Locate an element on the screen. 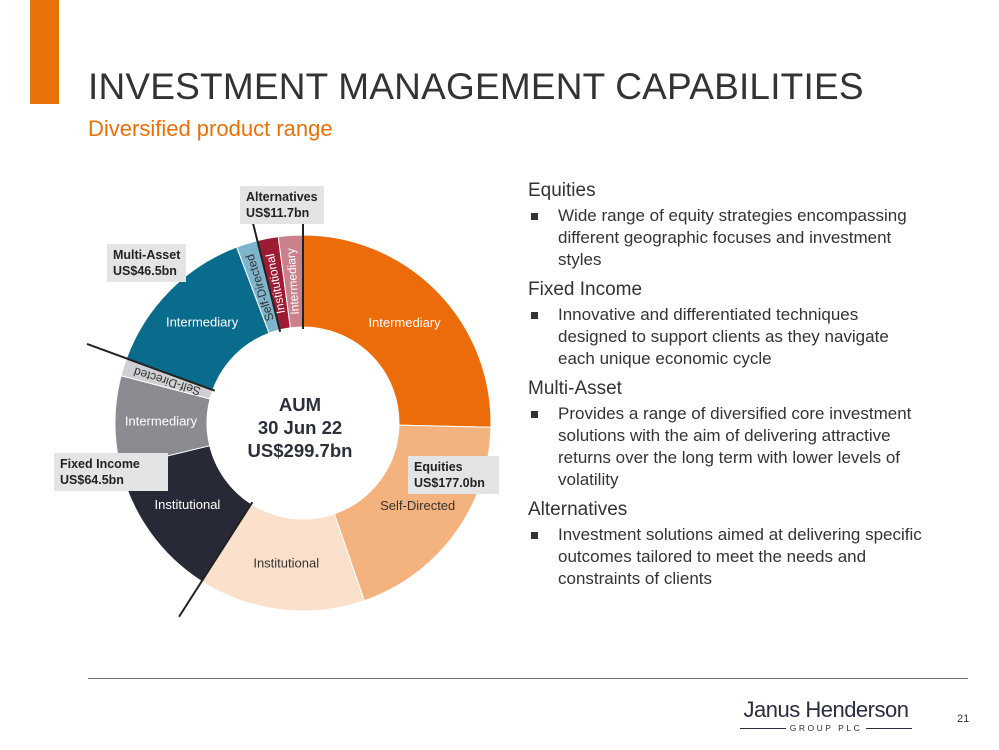 The width and height of the screenshot is (999, 750). callout-fixed-income-value: US$64.5bn is located at coordinates (92, 480).